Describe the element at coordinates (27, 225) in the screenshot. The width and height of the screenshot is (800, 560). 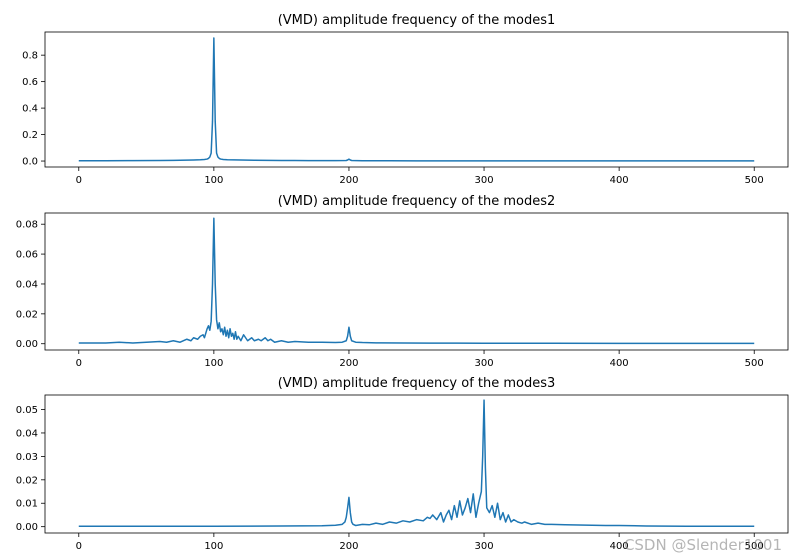
I see `y-tick-label: 0.08` at that location.